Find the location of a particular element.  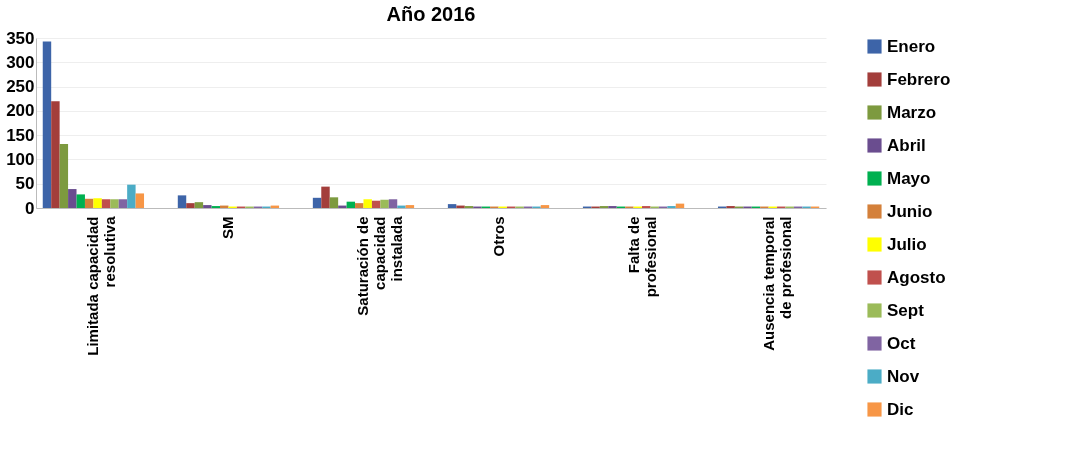

x-tick-label: Saturación de capacidad instalada is located at coordinates (380, 265).